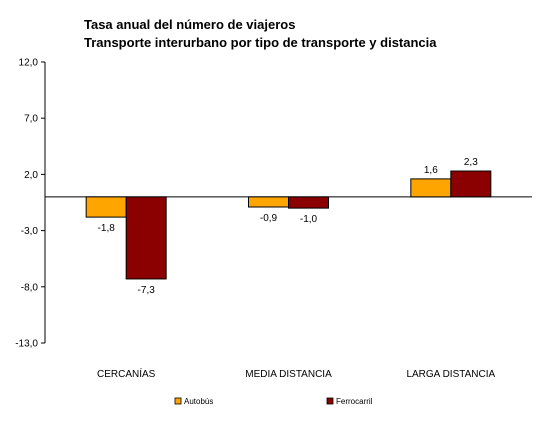 Image resolution: width=550 pixels, height=425 pixels. What do you see at coordinates (31, 175) in the screenshot?
I see `y-tick-label: 2,0` at bounding box center [31, 175].